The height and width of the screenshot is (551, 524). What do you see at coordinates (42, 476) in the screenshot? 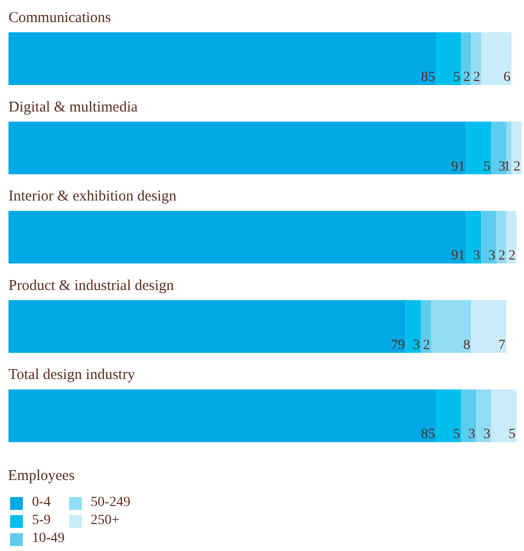
I see `legend-title: Employees` at bounding box center [42, 476].